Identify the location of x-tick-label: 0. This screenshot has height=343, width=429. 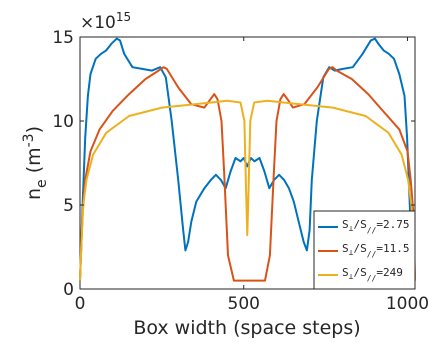
(80, 304).